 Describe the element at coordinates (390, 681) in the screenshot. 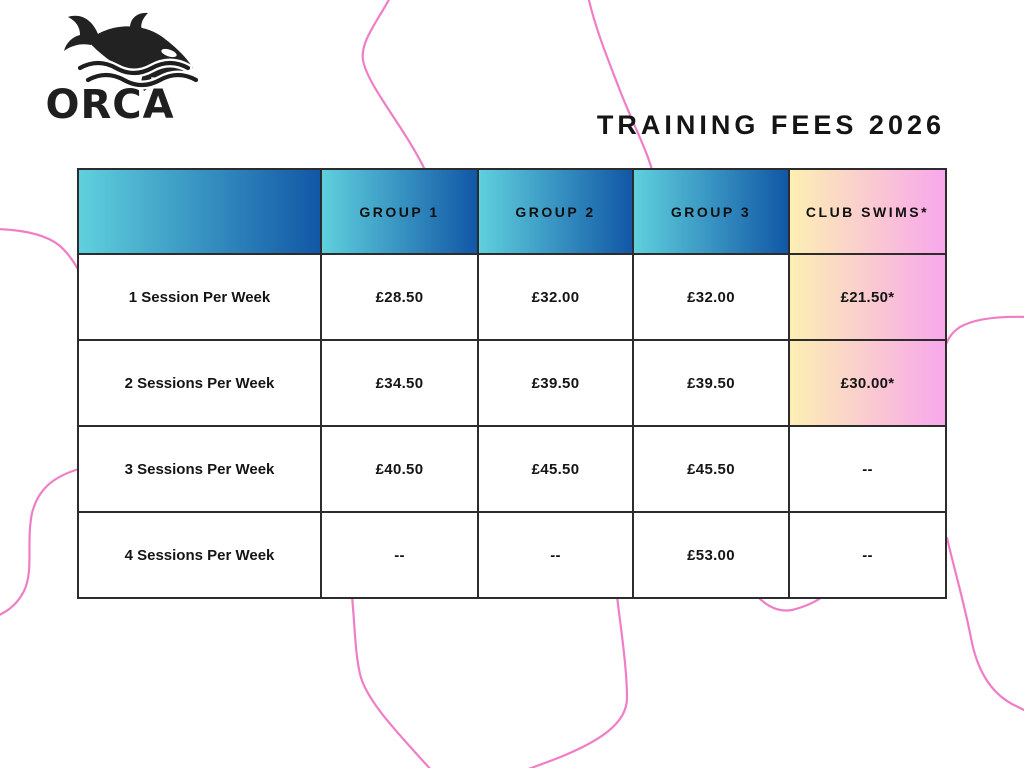

I see `squiggle-bottom-left` at that location.